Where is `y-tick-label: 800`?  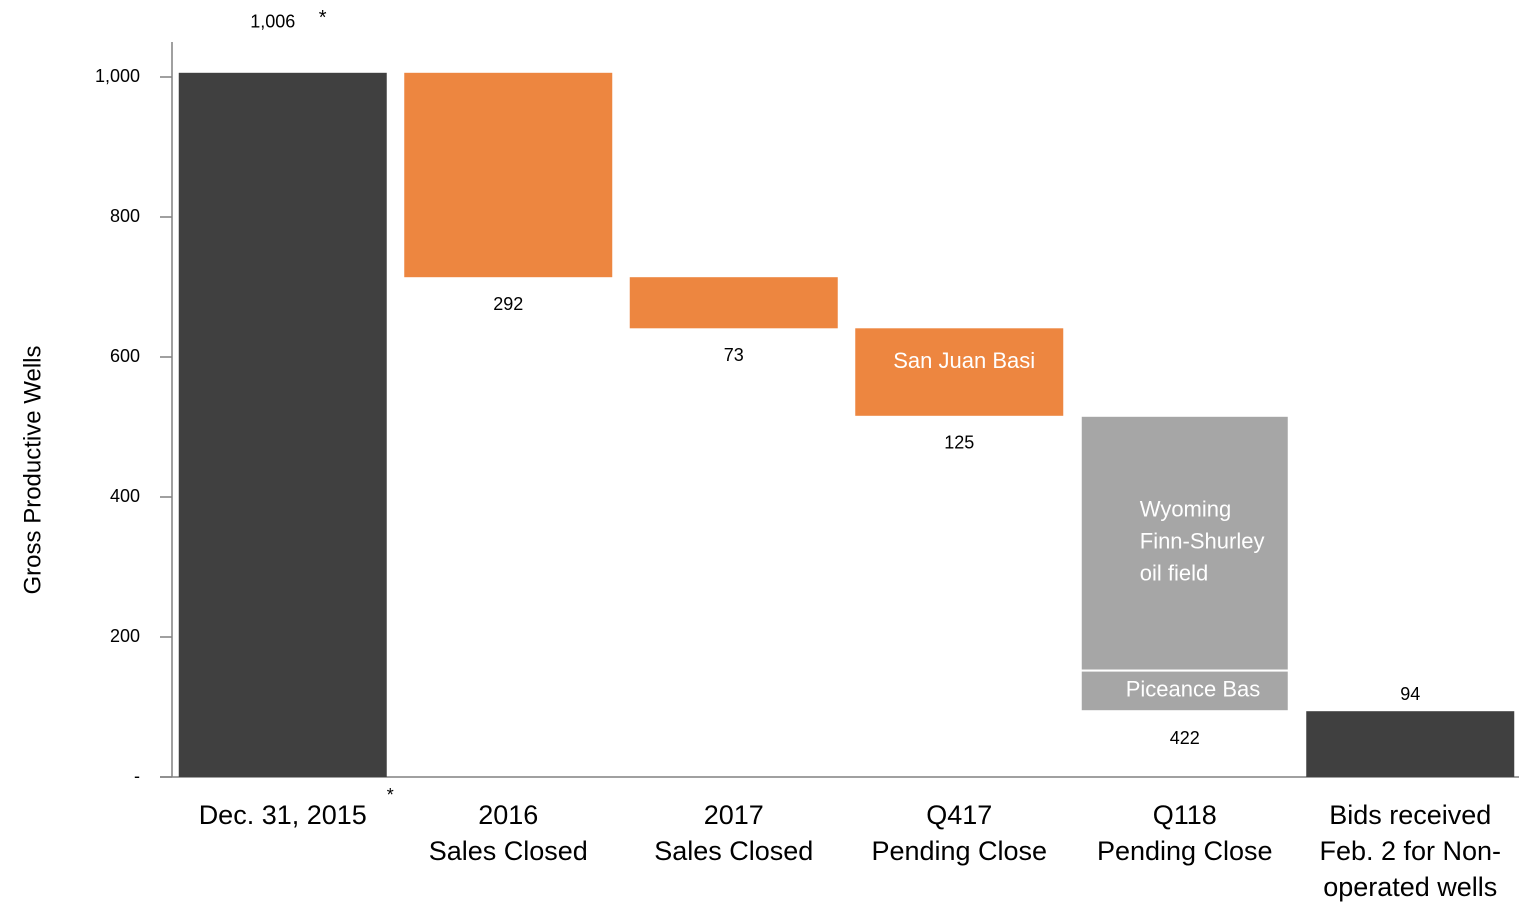
y-tick-label: 800 is located at coordinates (125, 216).